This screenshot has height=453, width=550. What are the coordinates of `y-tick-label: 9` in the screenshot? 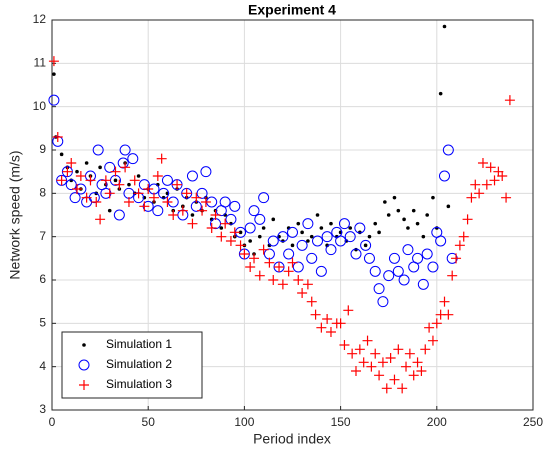 It's located at (42, 149).